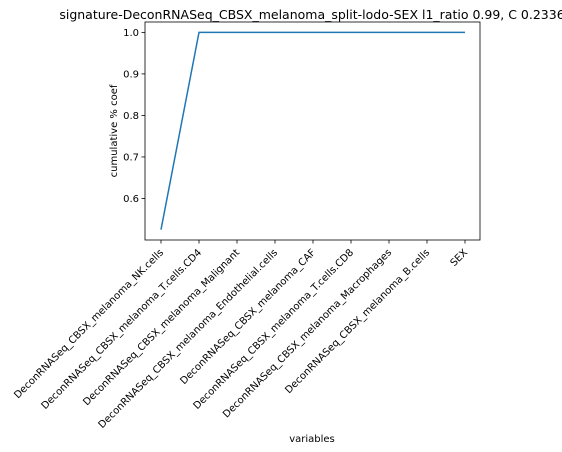 Image resolution: width=562 pixels, height=452 pixels. I want to click on y-tick-label: 0.8, so click(131, 116).